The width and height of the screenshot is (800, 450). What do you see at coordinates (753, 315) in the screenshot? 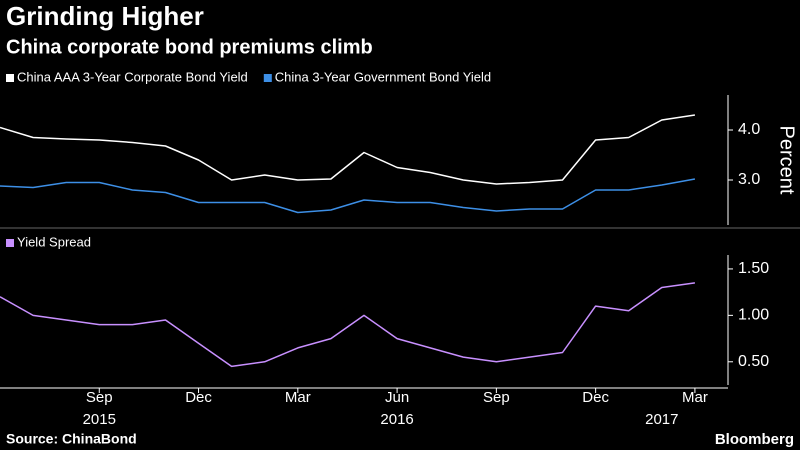
I see `y-tick-label: 1.00` at bounding box center [753, 315].